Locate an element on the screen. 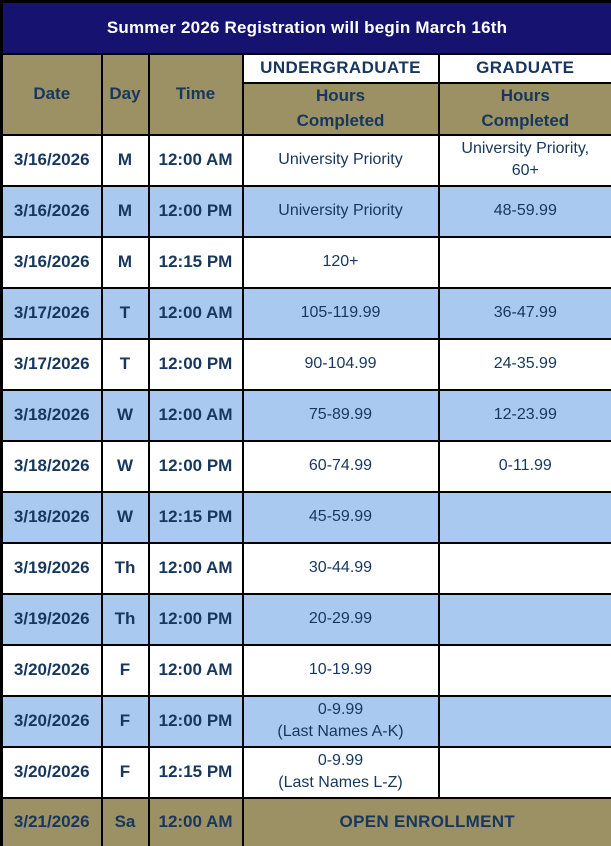 The image size is (611, 846). cell-undergraduate-hours: 30-44.99 is located at coordinates (340, 568).